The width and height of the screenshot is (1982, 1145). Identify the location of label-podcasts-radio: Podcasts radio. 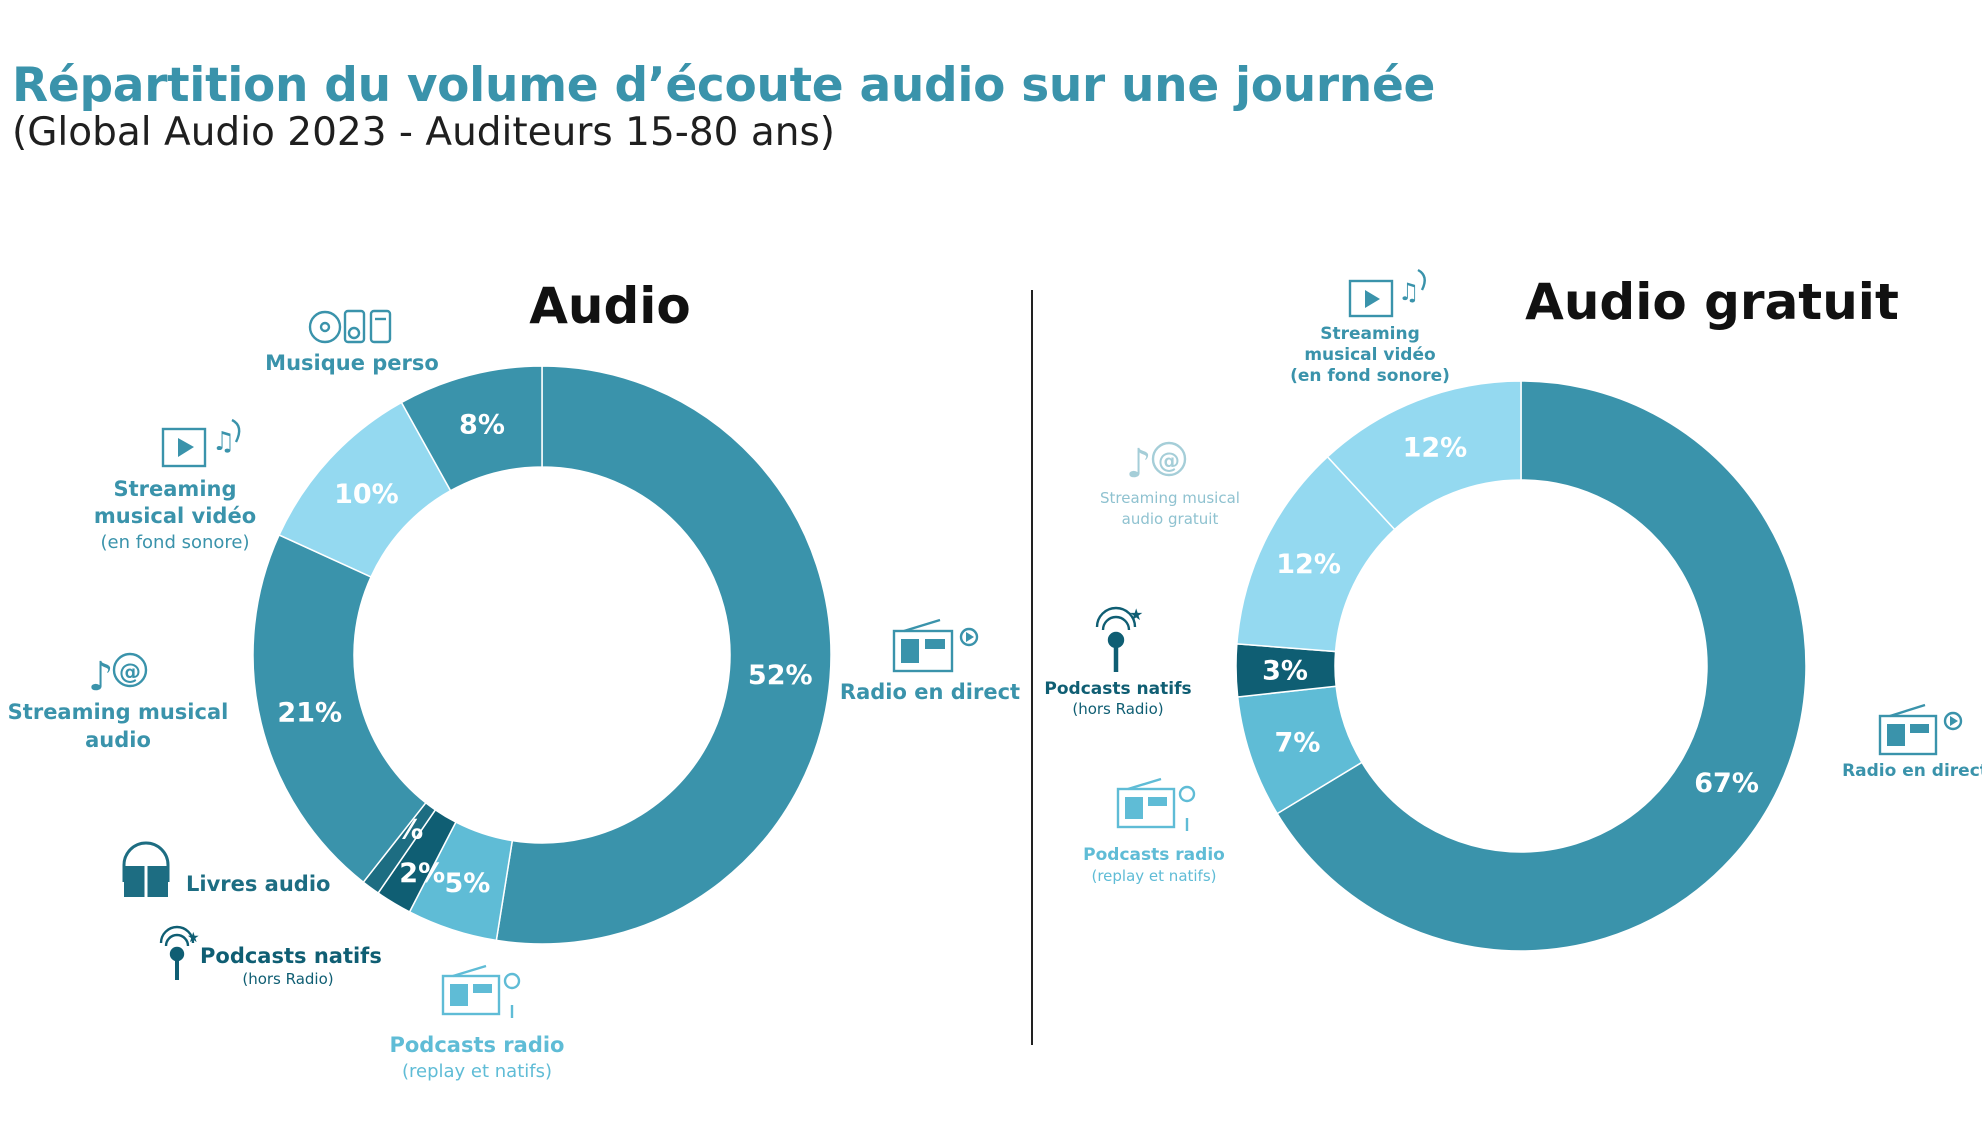
(476, 1045).